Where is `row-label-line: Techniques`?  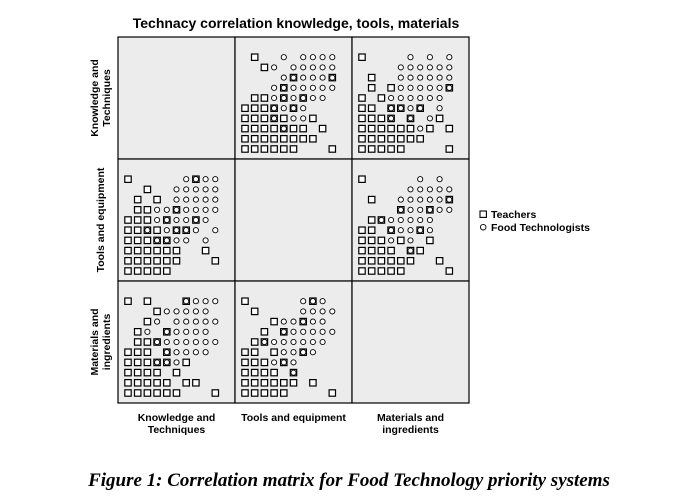
row-label-line: Techniques is located at coordinates (107, 98).